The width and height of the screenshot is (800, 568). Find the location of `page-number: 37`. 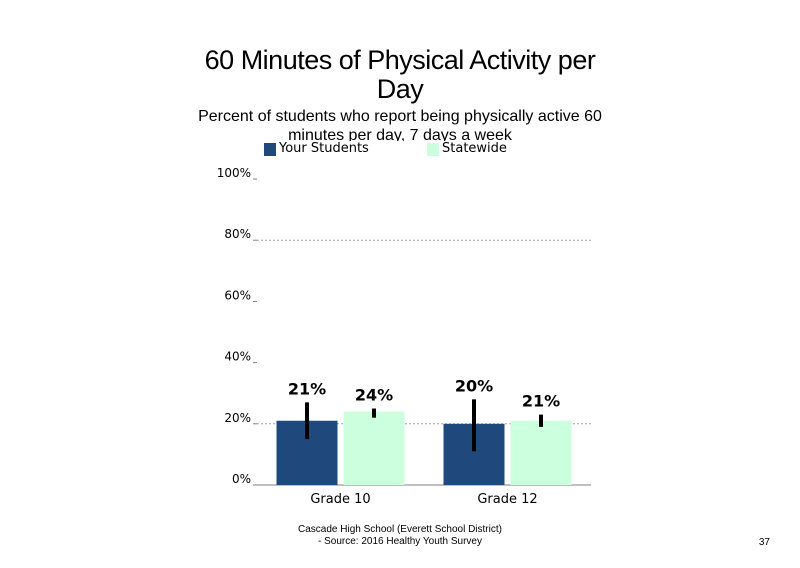

page-number: 37 is located at coordinates (764, 542).